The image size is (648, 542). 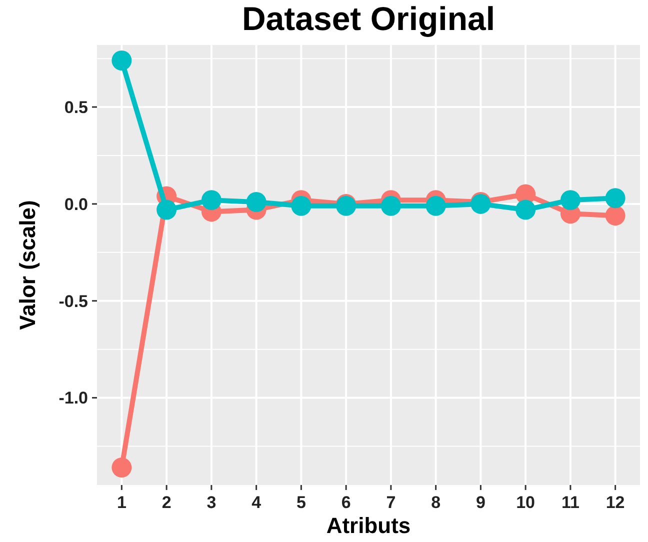 What do you see at coordinates (211, 502) in the screenshot?
I see `x-tick-label: 3` at bounding box center [211, 502].